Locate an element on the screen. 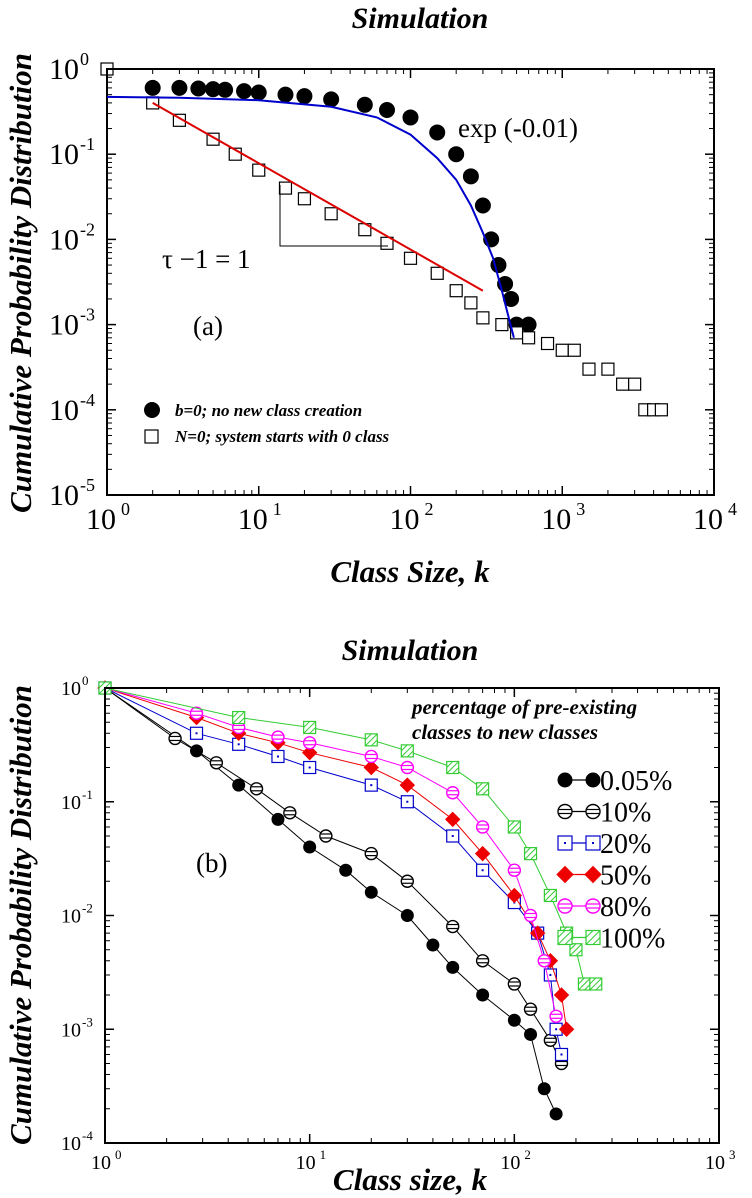  panel-a-label: (a) is located at coordinates (208, 326).